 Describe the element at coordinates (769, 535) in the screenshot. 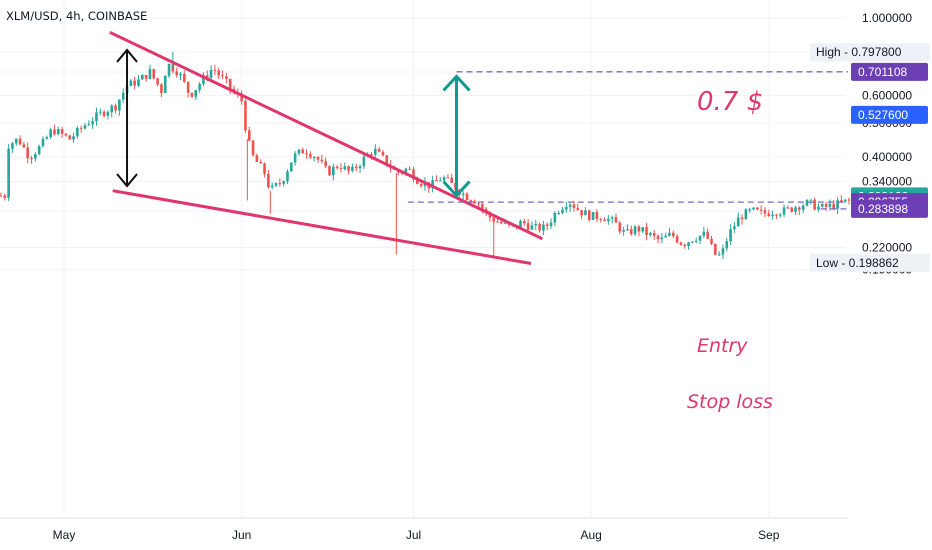

I see `time-axis-tick-label: Sep` at that location.